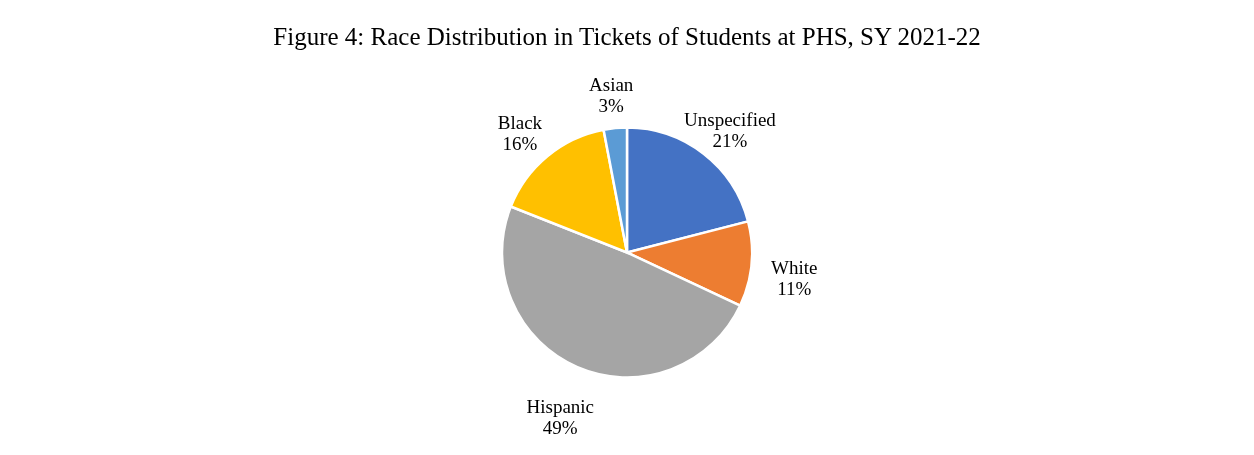 This screenshot has width=1254, height=455. Describe the element at coordinates (730, 140) in the screenshot. I see `data-label: 21%` at that location.